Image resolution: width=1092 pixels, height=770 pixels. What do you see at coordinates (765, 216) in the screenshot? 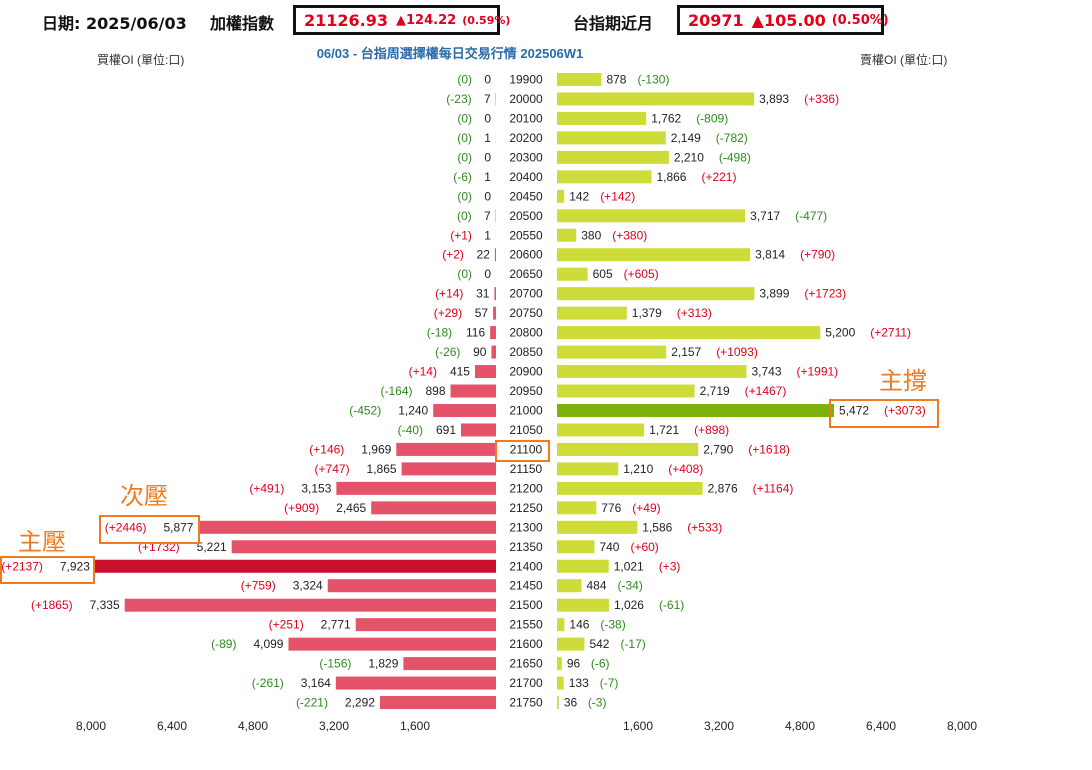
I see `put-oi-value: 3,717` at bounding box center [765, 216].